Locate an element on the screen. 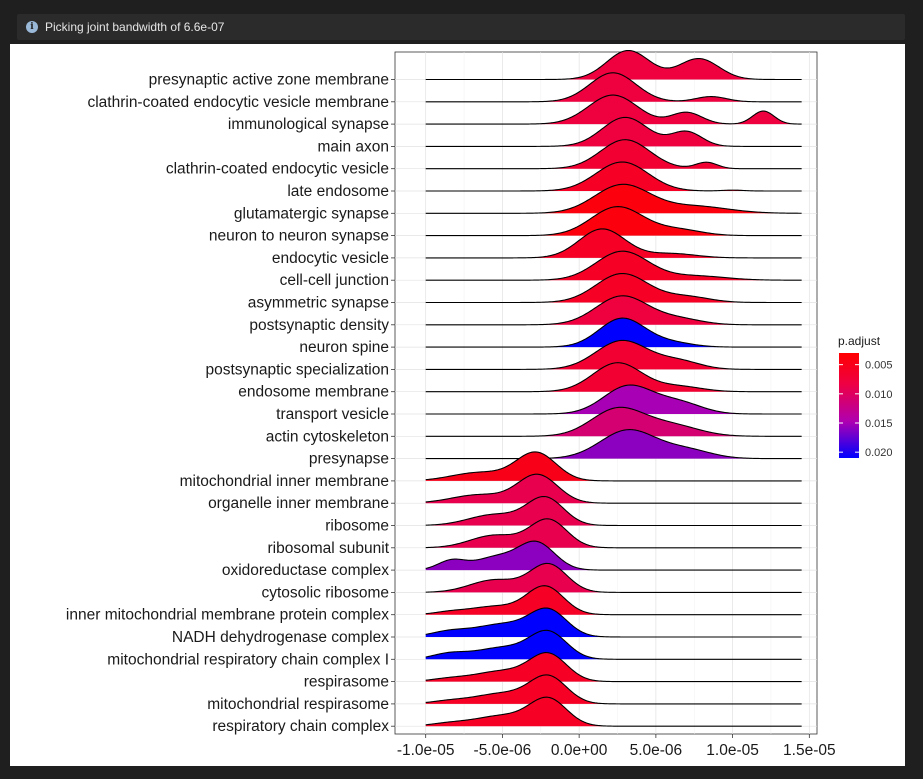 This screenshot has height=779, width=923. ridge-postsynaptic-density is located at coordinates (613, 310).